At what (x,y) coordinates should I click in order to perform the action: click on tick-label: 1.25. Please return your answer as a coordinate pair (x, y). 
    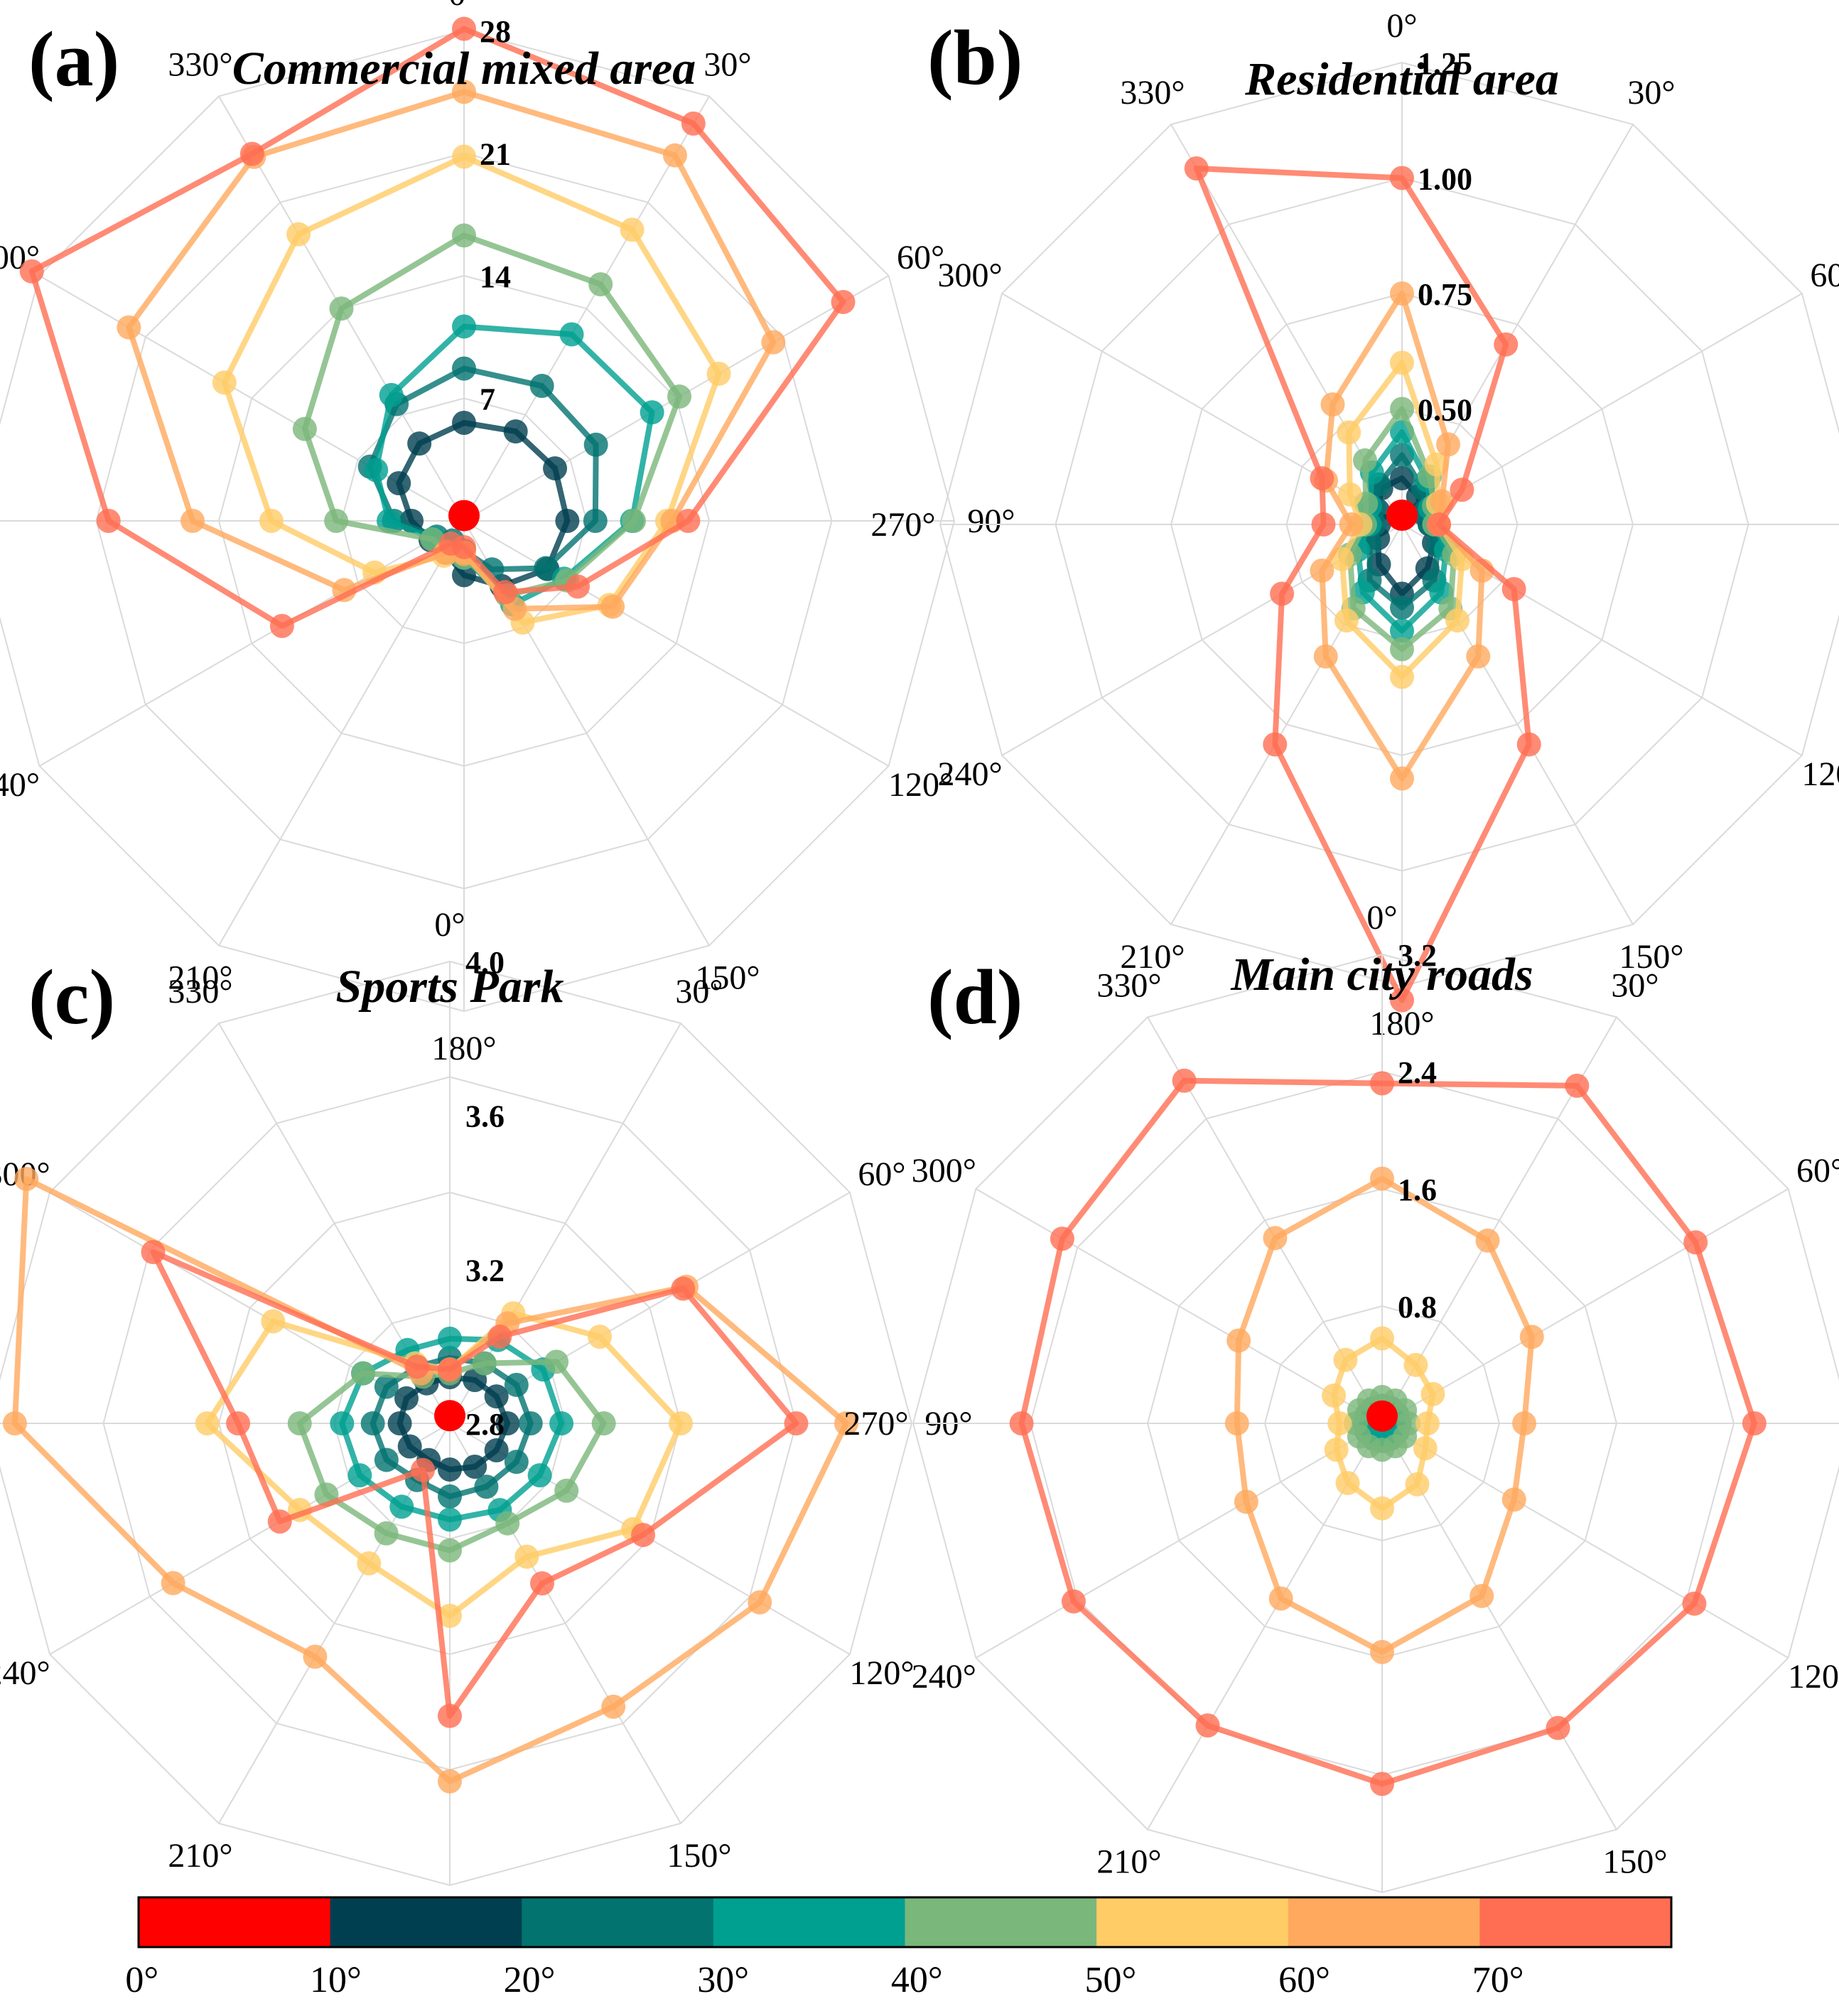
    Looking at the image, I should click on (1445, 63).